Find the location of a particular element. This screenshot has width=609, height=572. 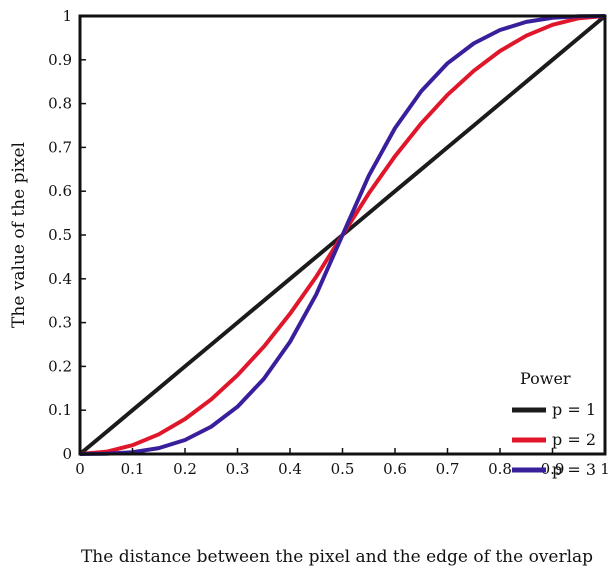

x-tick-label: 1 is located at coordinates (604, 469).